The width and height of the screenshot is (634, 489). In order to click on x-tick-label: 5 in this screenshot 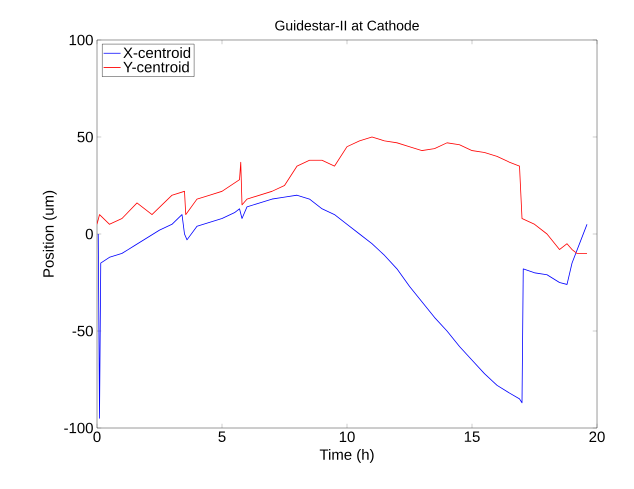, I will do `click(222, 437)`.